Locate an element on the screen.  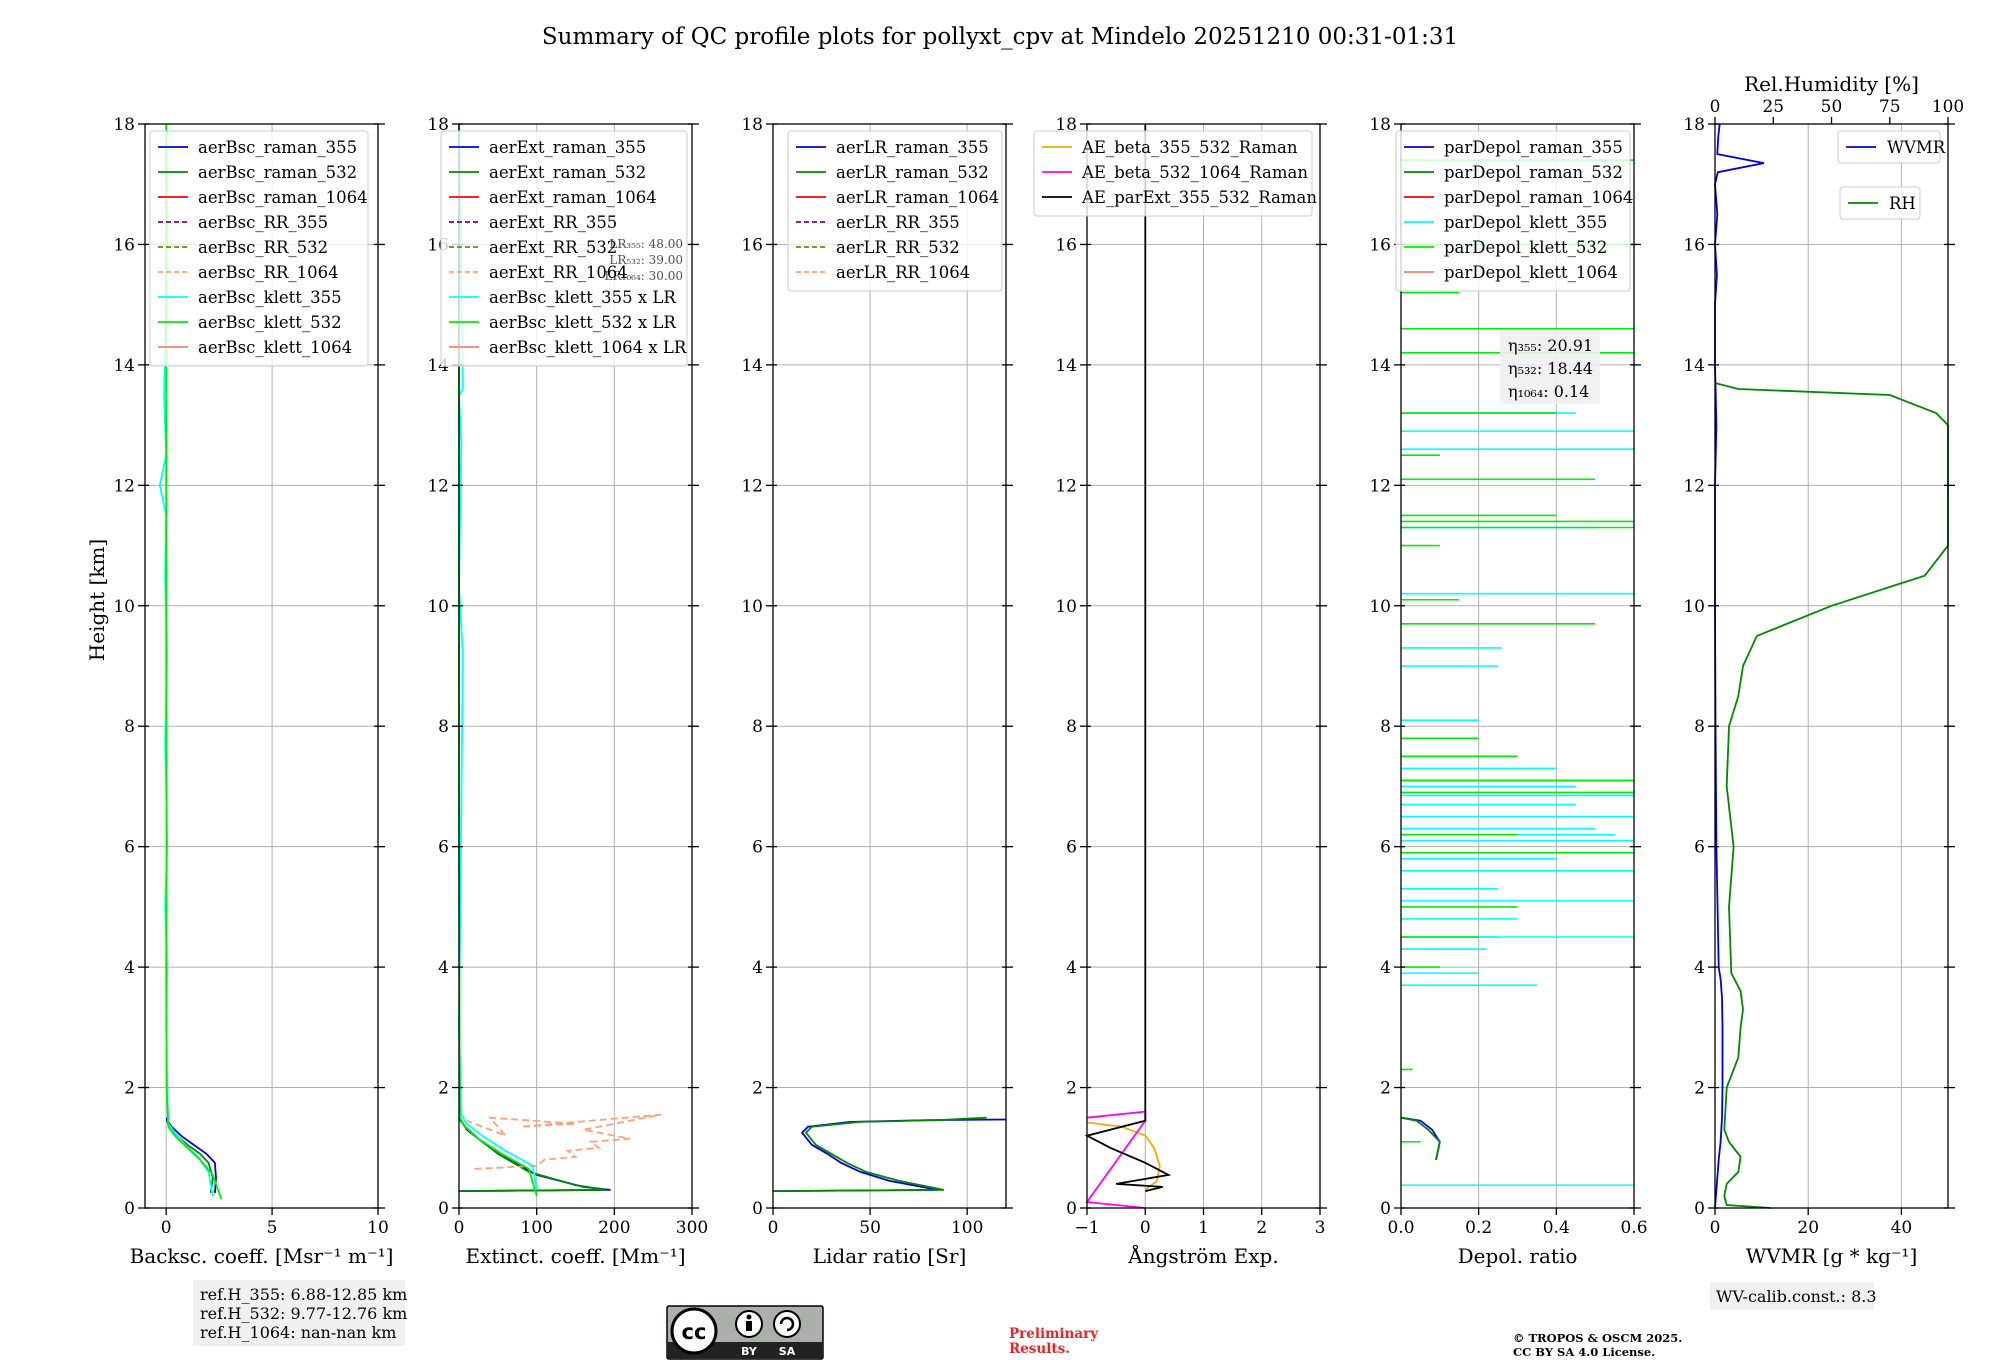
legend-label: aerBsc_raman_355 is located at coordinates (277, 147).